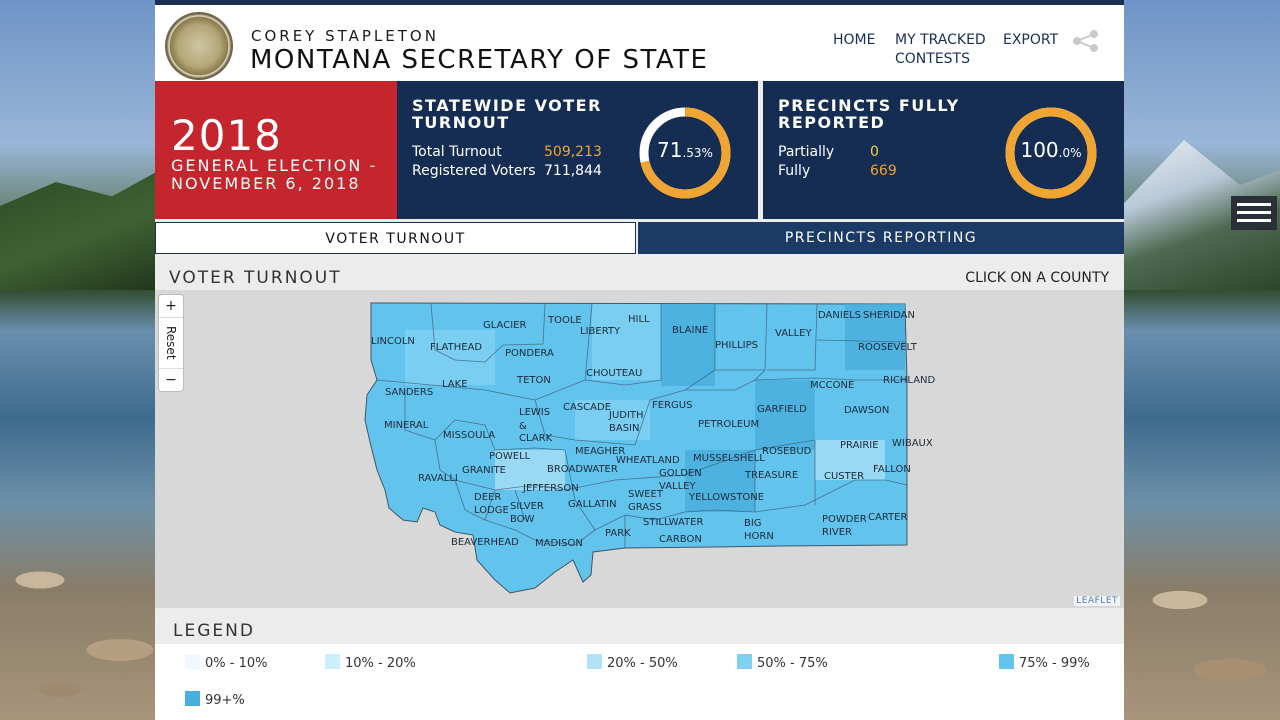  What do you see at coordinates (536, 438) in the screenshot?
I see `county-label-part: CLARK` at bounding box center [536, 438].